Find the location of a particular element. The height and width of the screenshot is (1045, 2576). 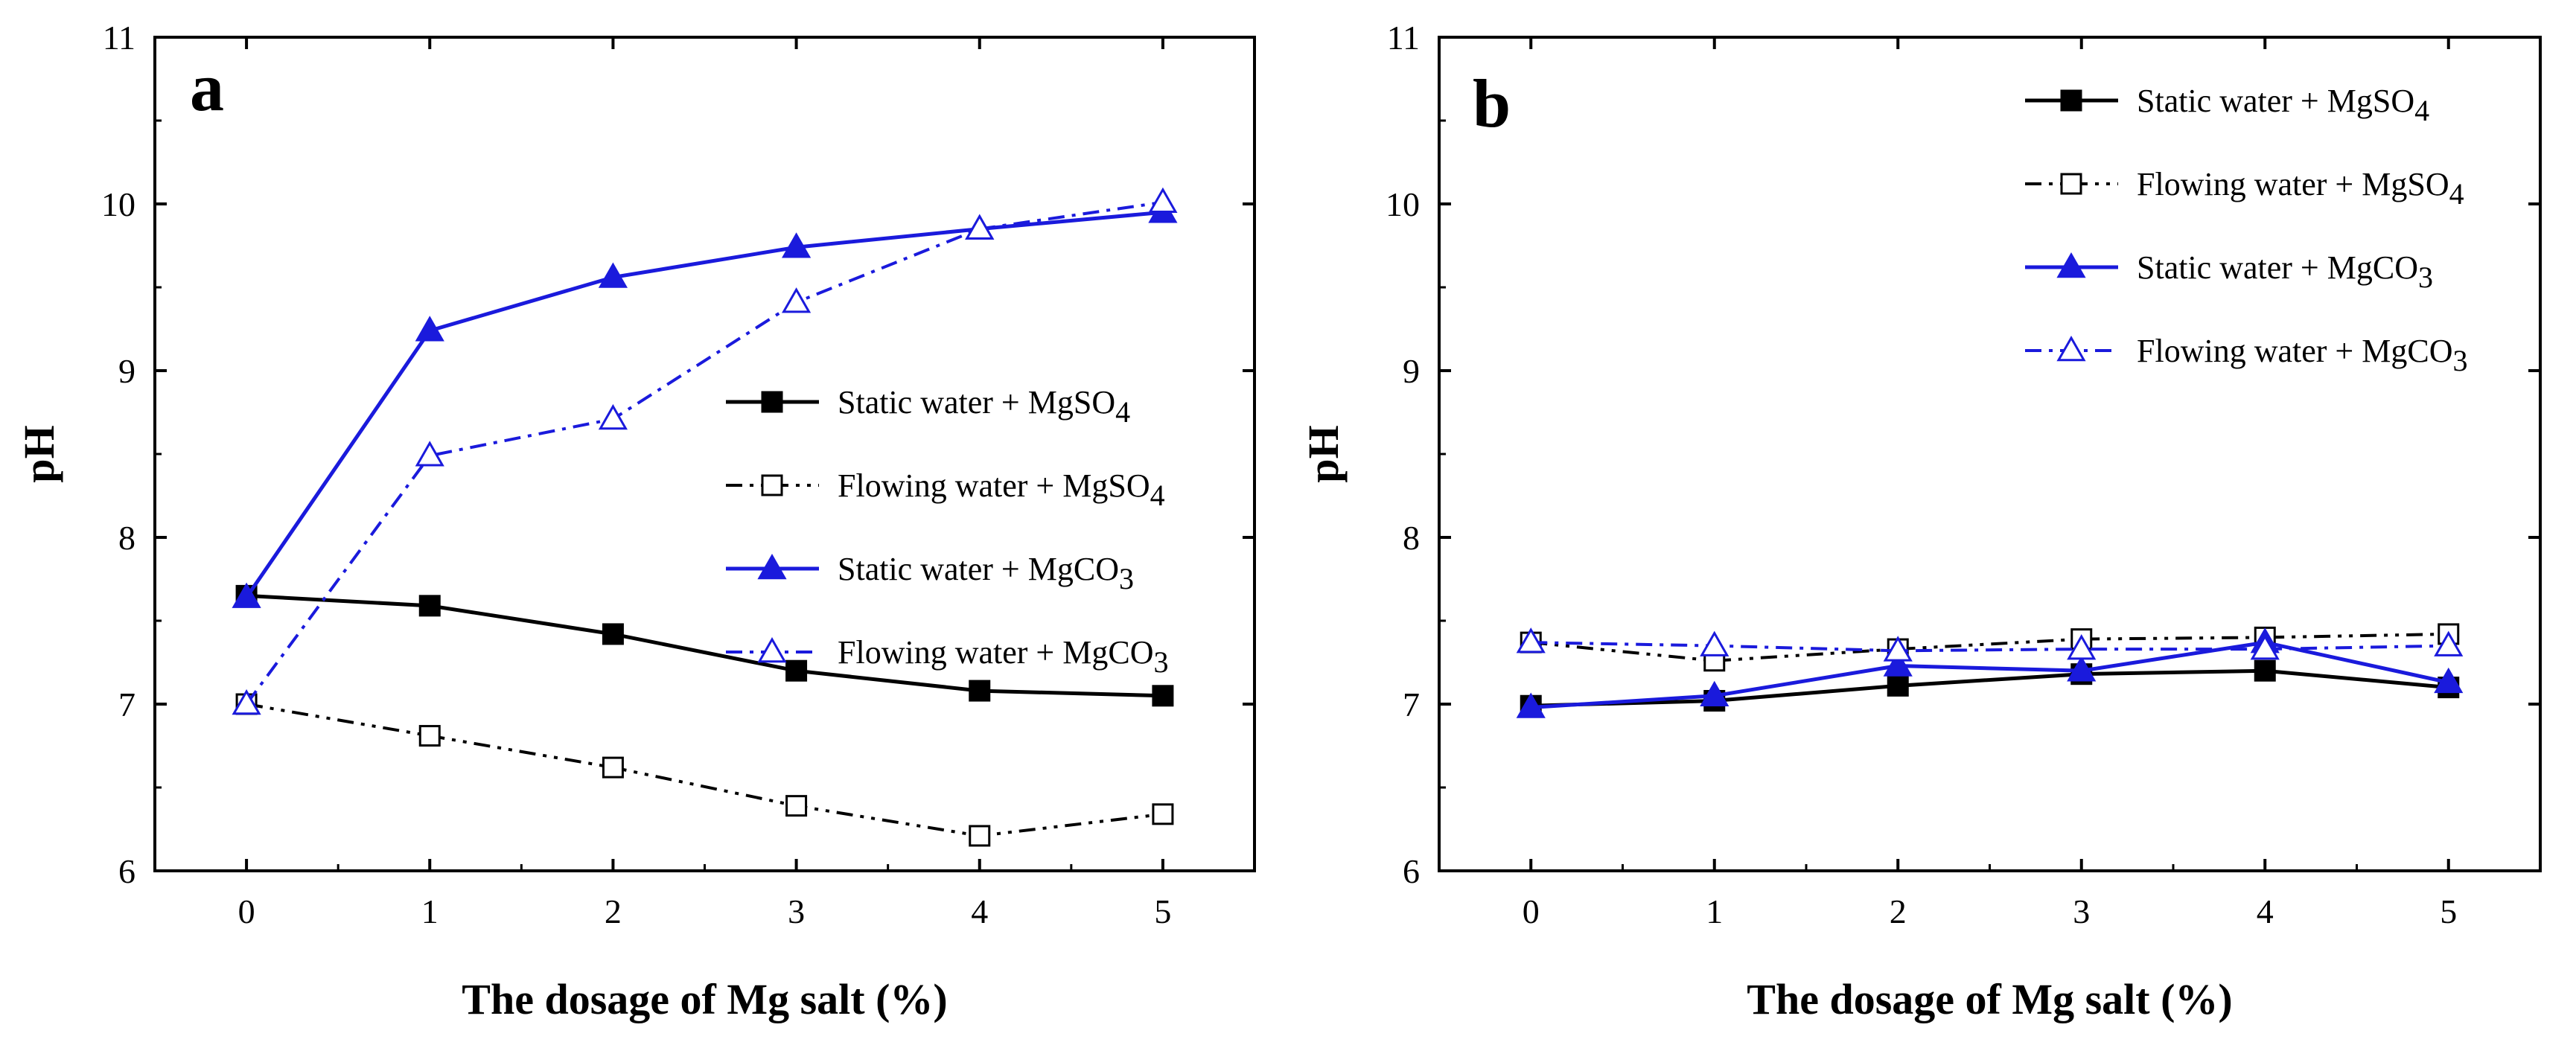

legend-label: Flowing water + MgCO3 is located at coordinates (2302, 355).